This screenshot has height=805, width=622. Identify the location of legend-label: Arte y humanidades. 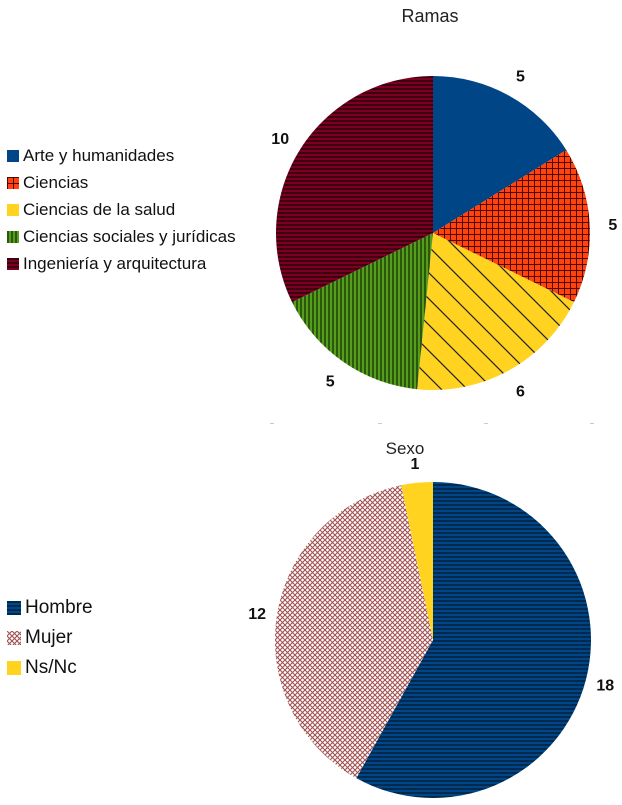
(99, 155).